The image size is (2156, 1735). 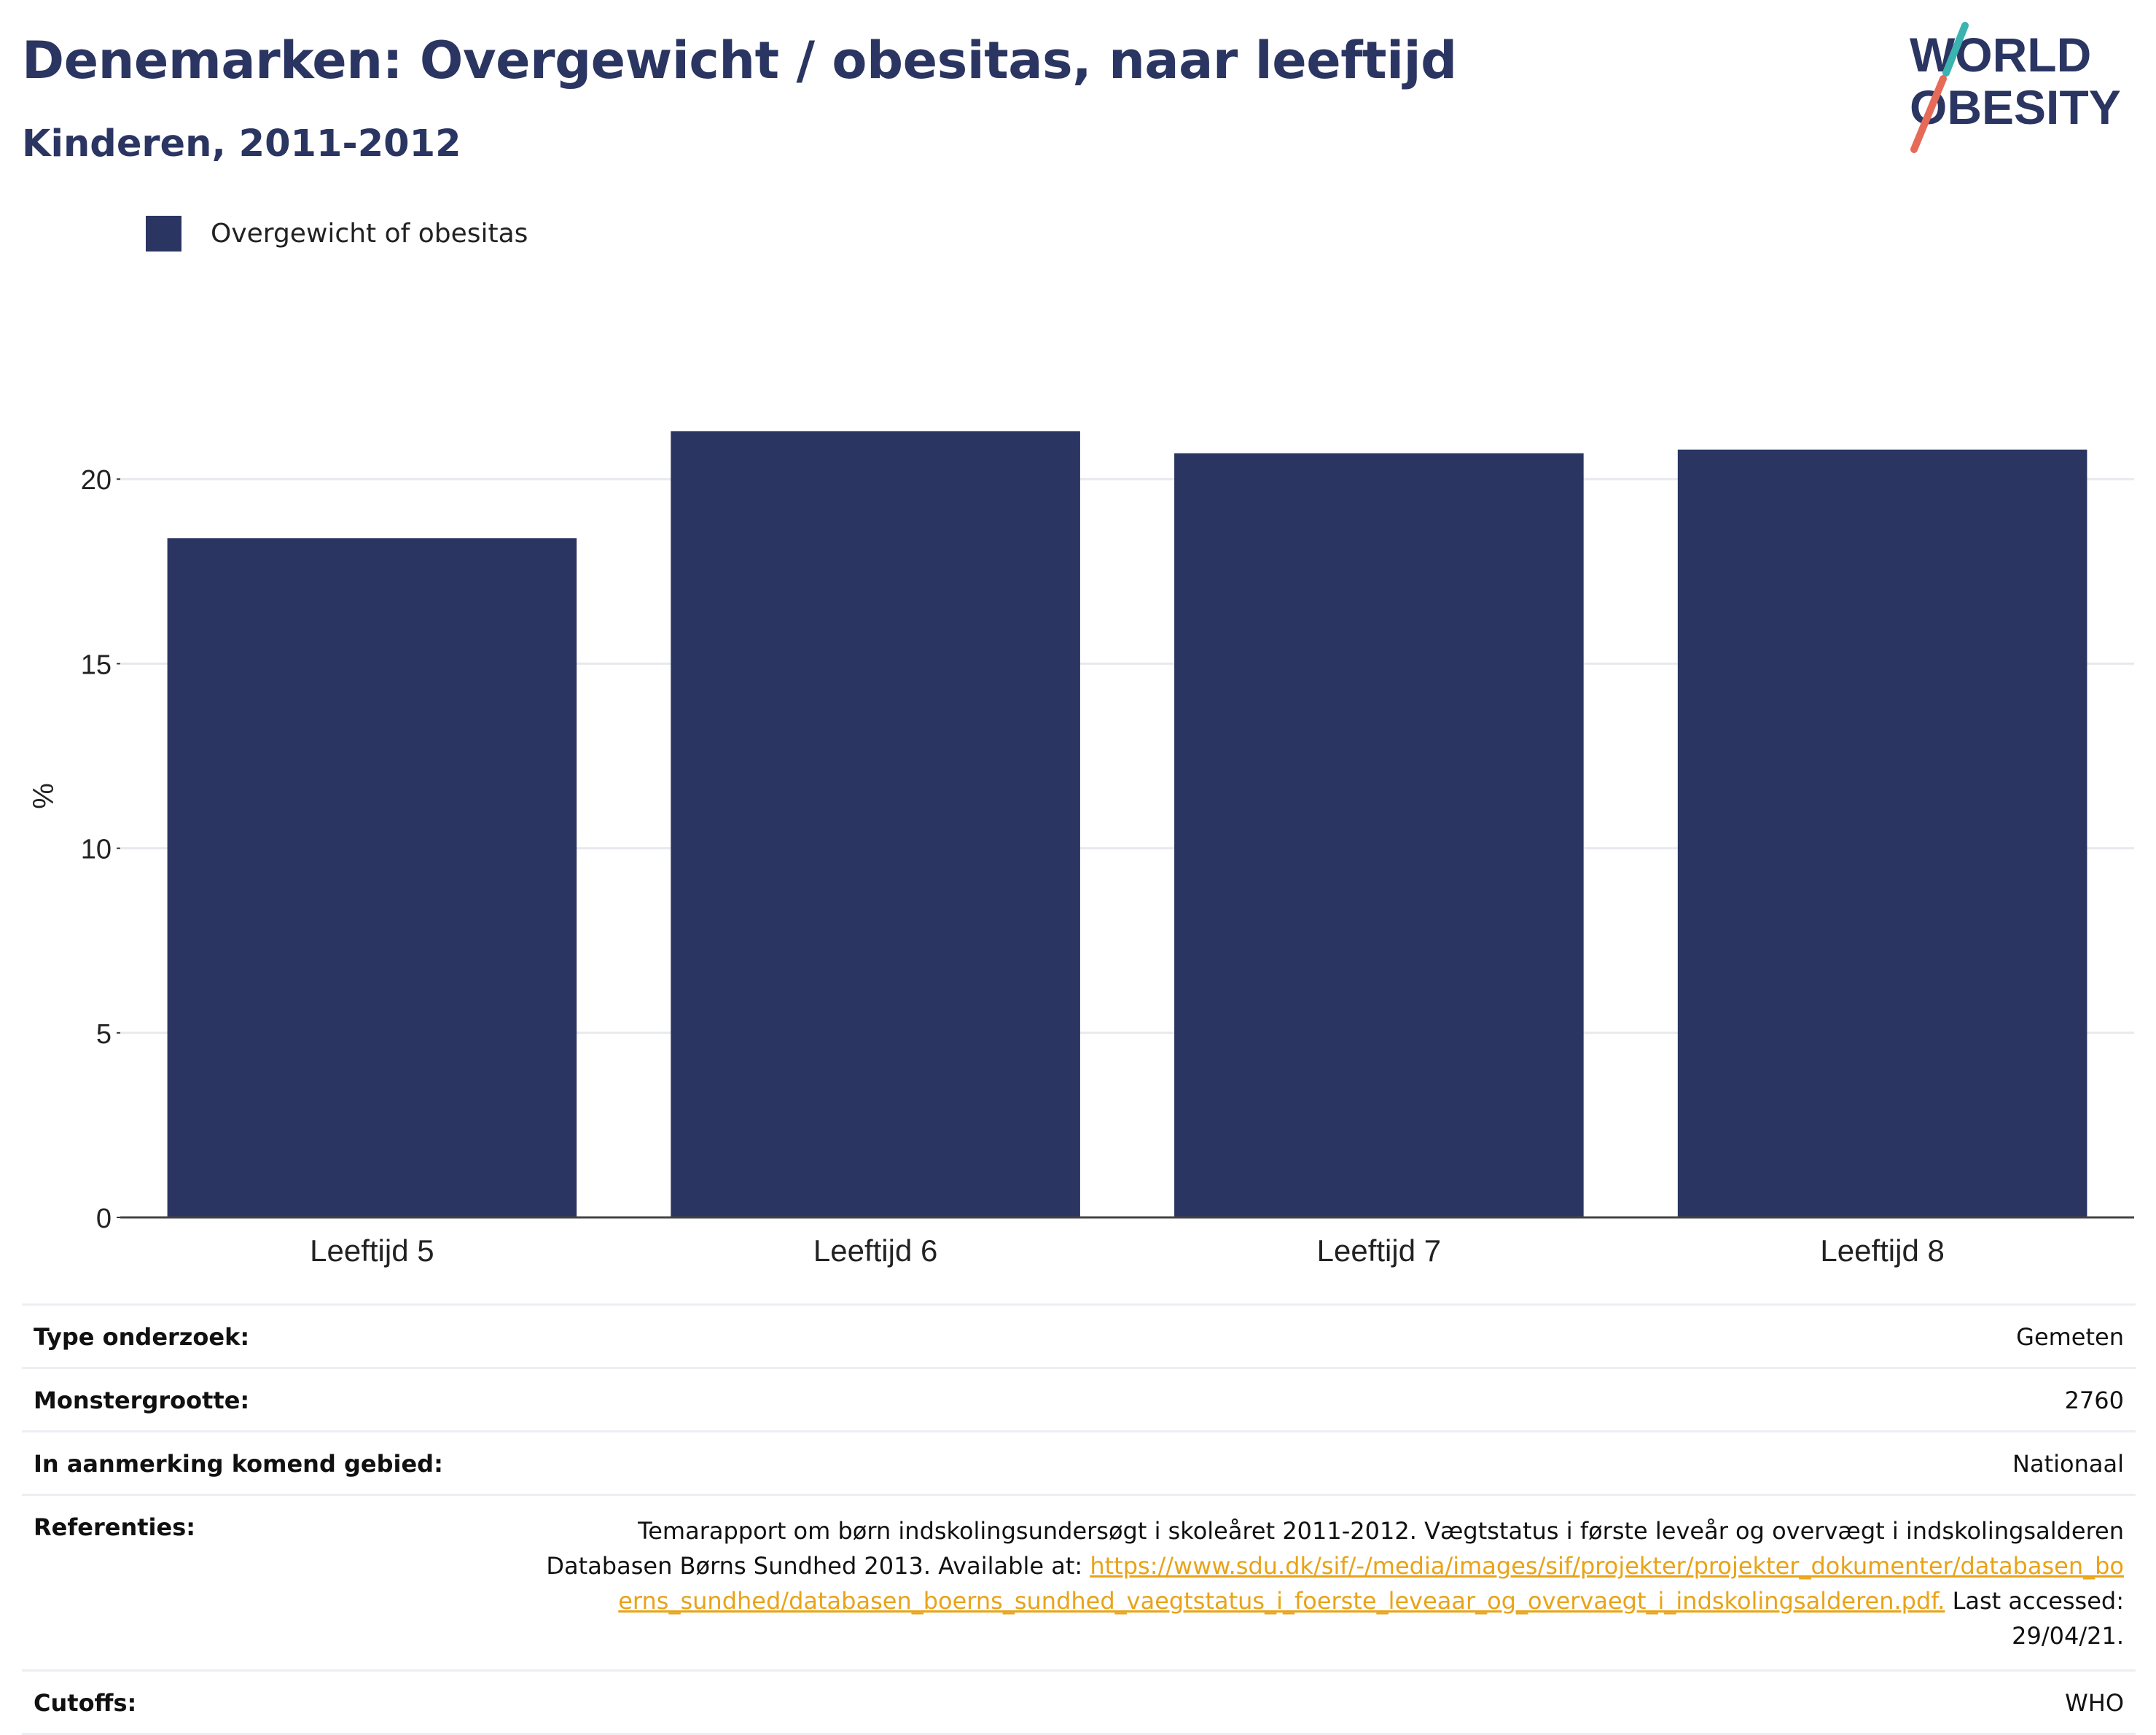 I want to click on y-tick-label: 10, so click(x=97, y=850).